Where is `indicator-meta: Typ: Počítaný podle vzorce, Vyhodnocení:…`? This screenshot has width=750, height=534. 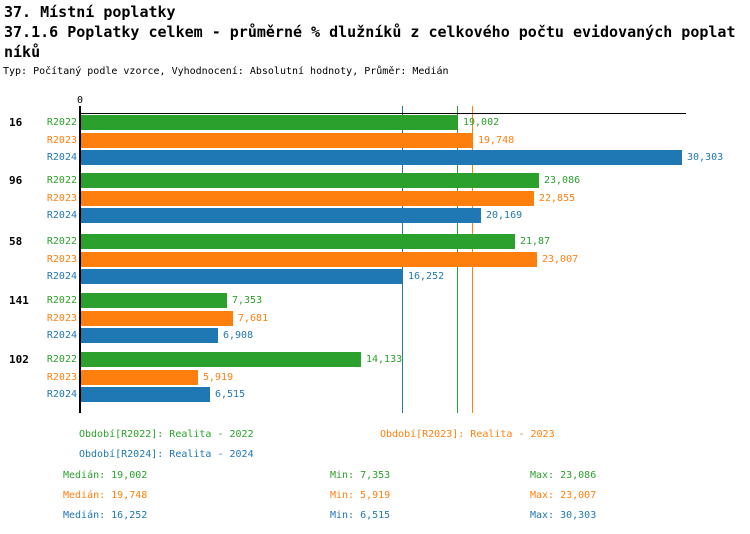
indicator-meta: Typ: Počítaný podle vzorce, Vyhodnocení:… is located at coordinates (226, 71).